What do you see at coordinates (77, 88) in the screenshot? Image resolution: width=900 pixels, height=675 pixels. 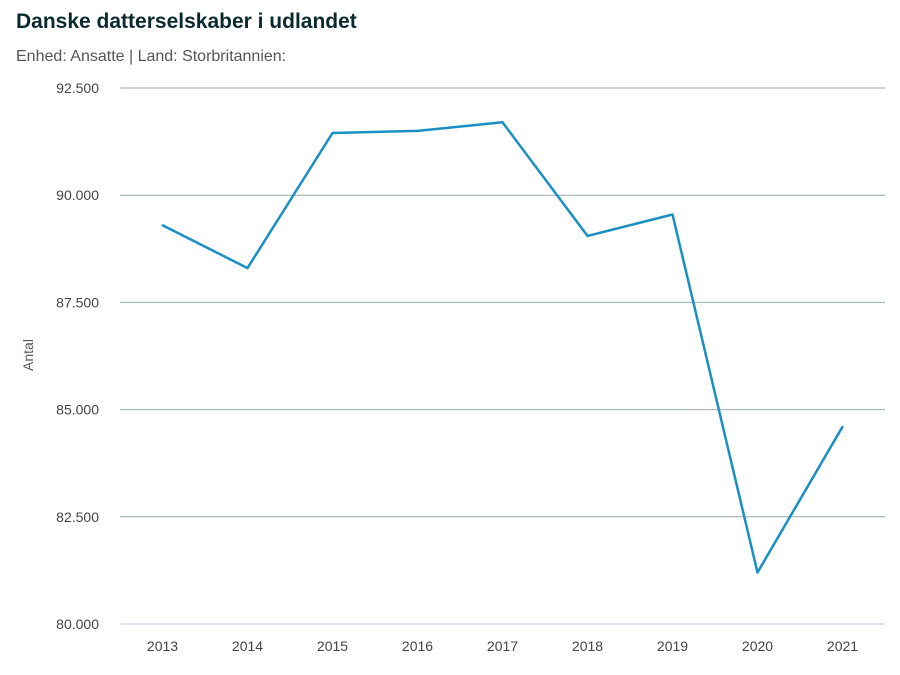 I see `y-tick-label: 92.500` at bounding box center [77, 88].